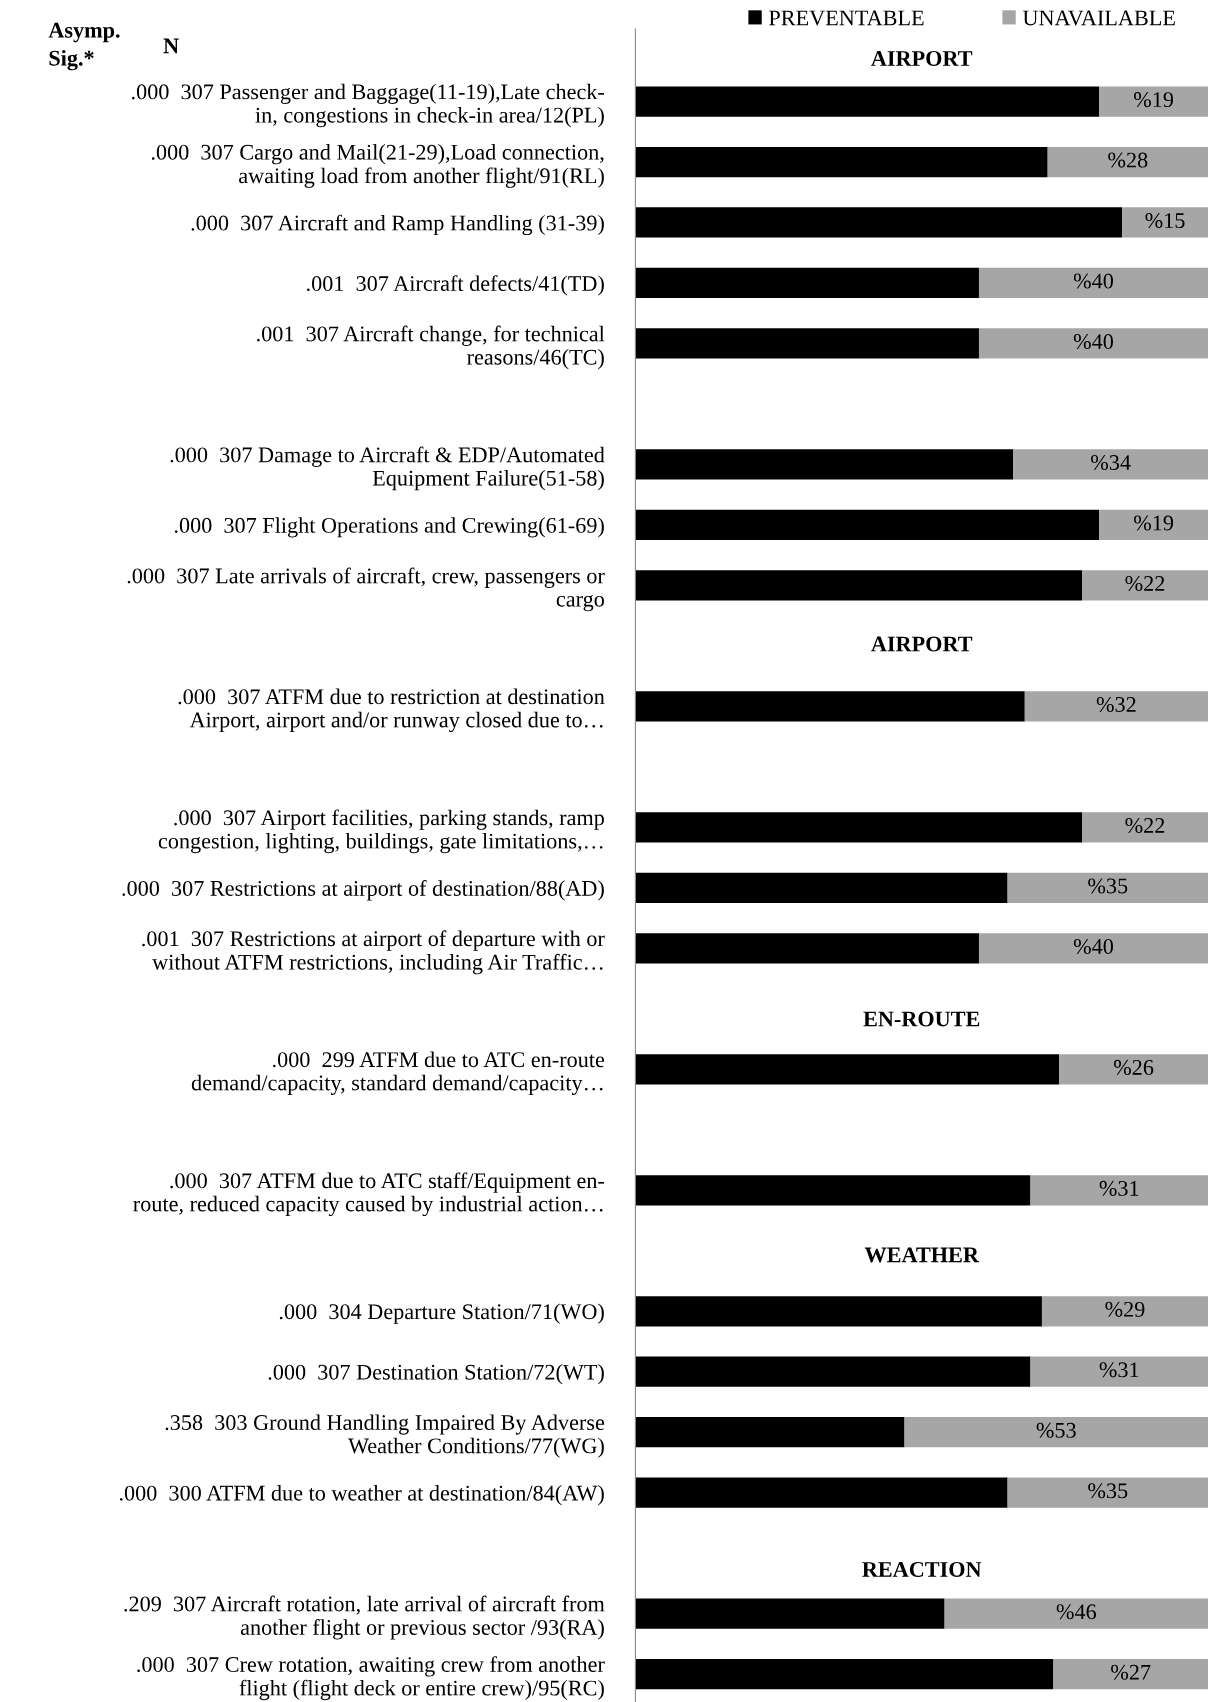  I want to click on y-tick-label: .000 304 Departure Station/71(WO), so click(441, 1313).